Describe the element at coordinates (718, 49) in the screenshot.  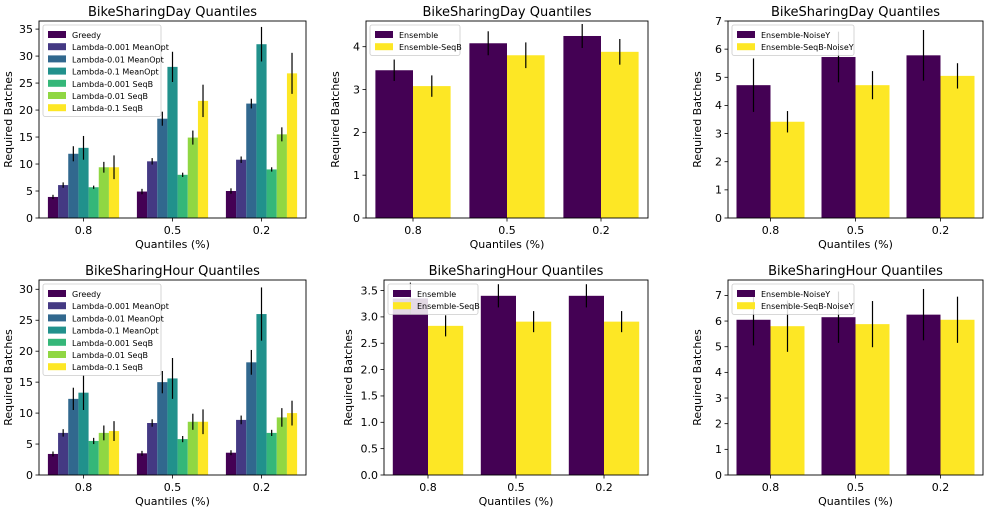
I see `y-tick-label: 6` at that location.